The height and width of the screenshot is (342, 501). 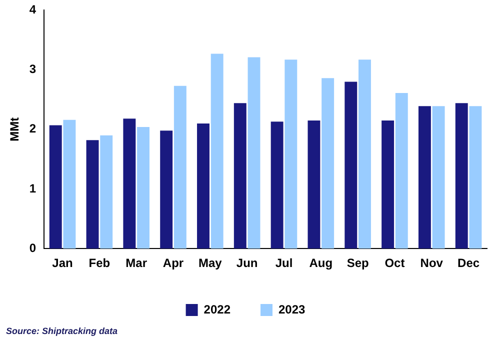 What do you see at coordinates (292, 309) in the screenshot?
I see `legend-label: 2023` at bounding box center [292, 309].